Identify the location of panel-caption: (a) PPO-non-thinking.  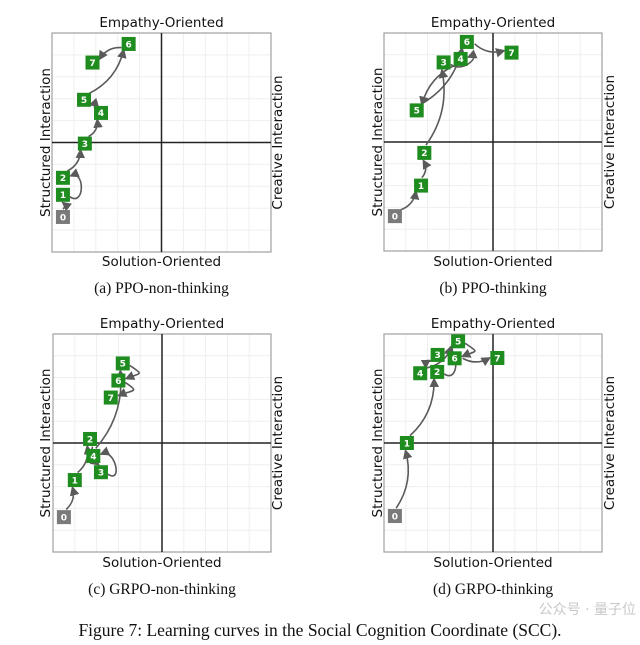
(161, 288).